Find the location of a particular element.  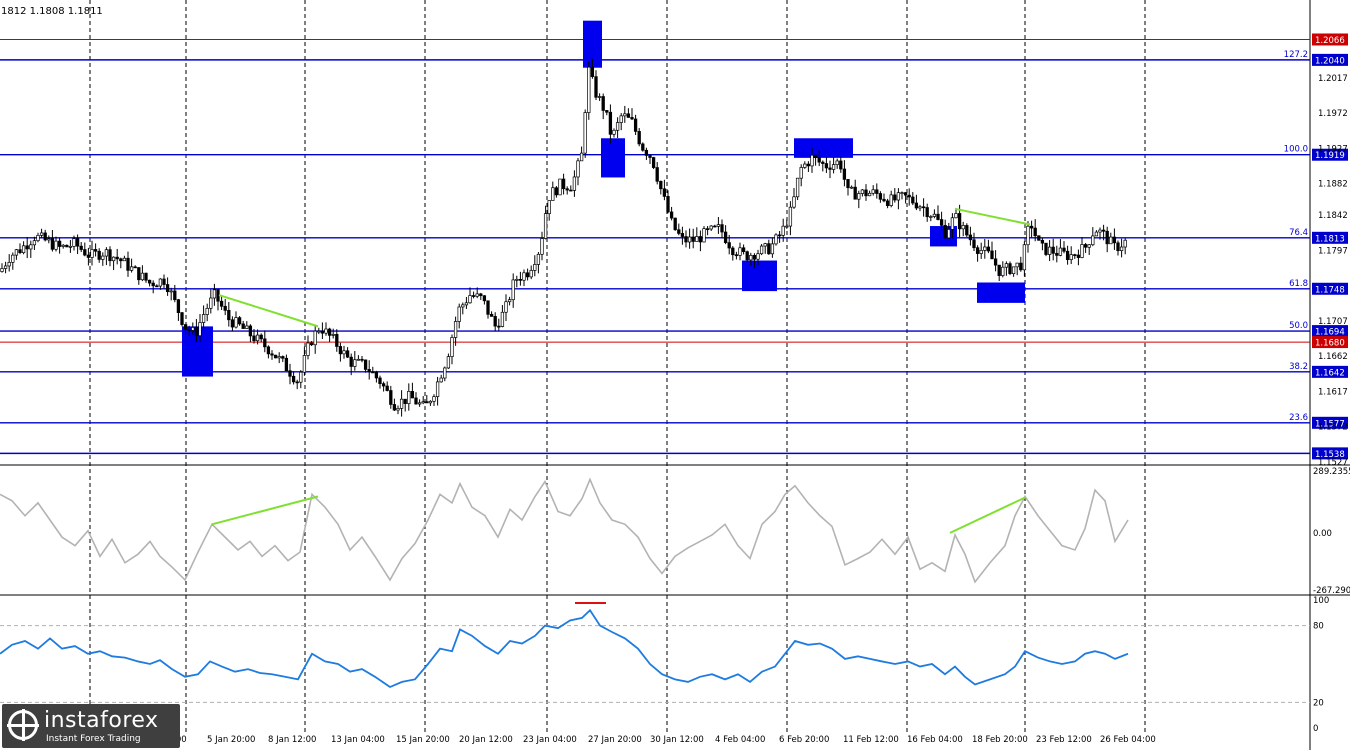

x-axis-label: 11 Feb 12:00 is located at coordinates (871, 740).